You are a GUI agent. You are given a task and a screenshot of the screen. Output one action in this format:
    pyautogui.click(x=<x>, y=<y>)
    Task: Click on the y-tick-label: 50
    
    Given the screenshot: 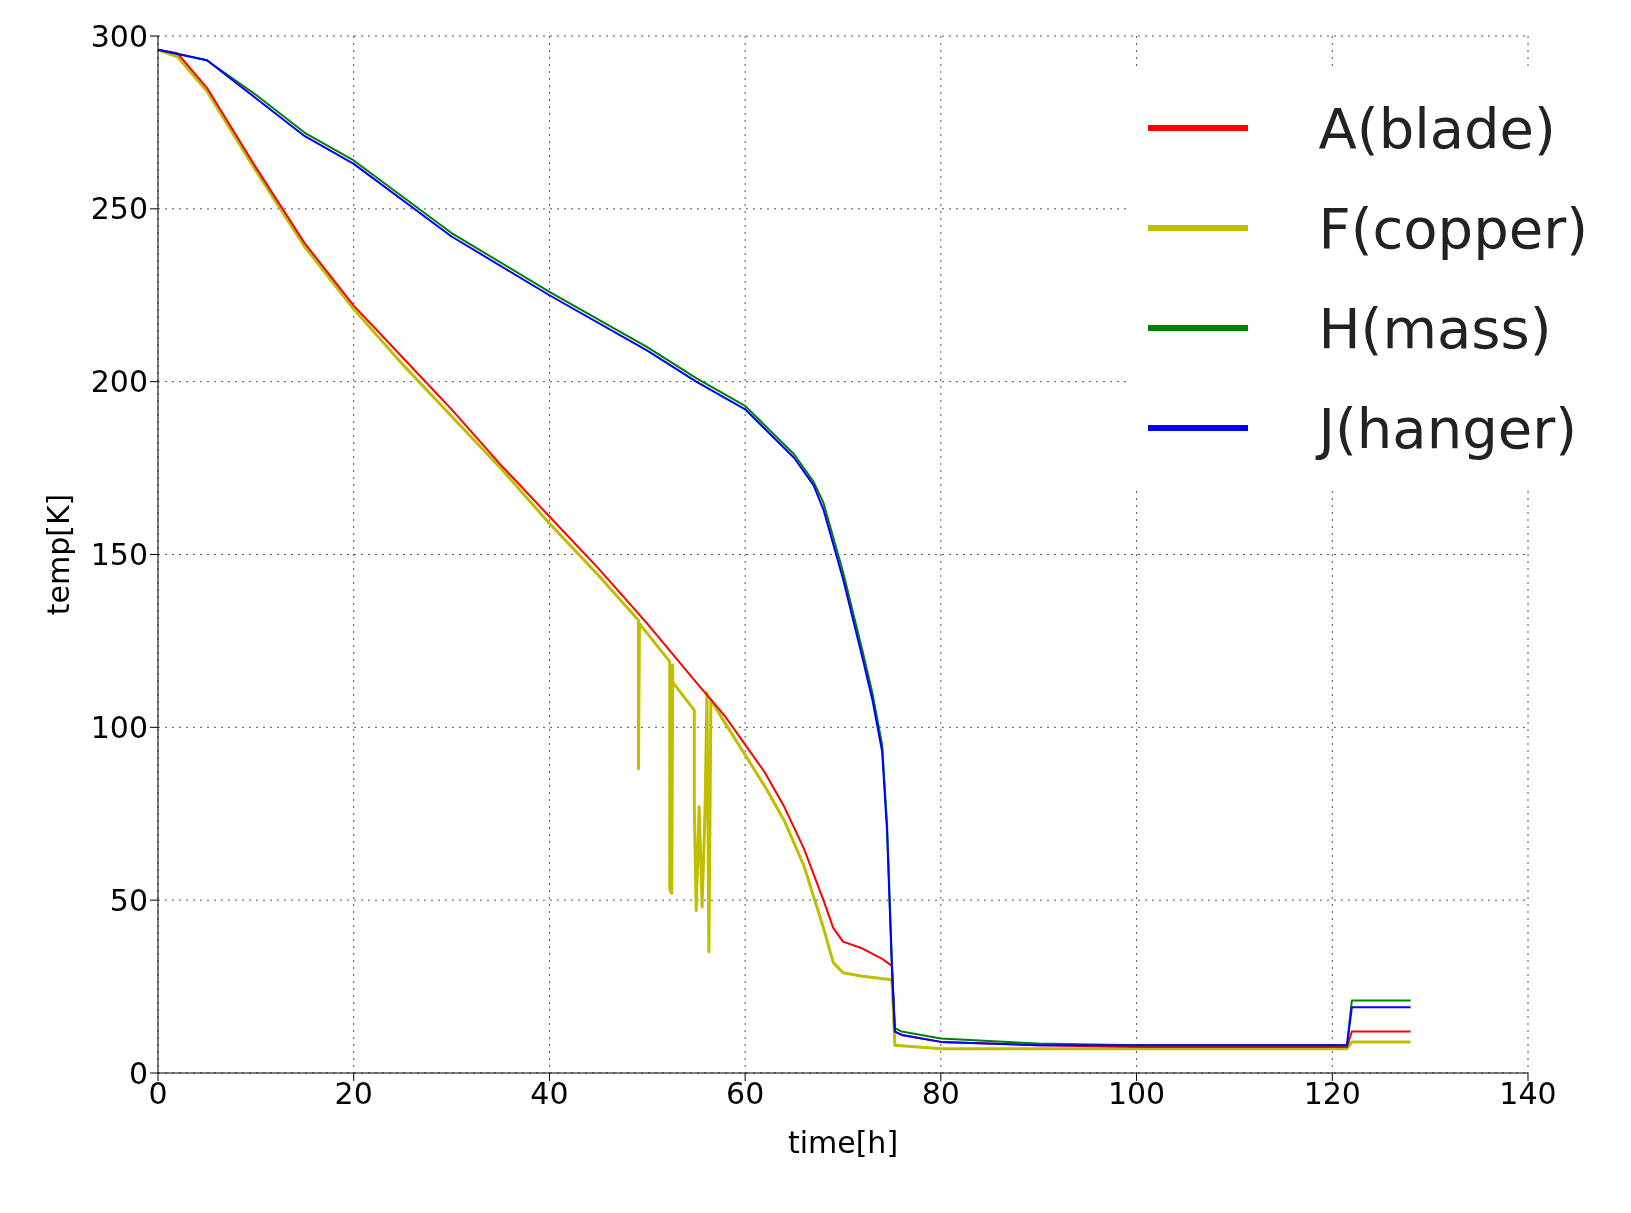 What is the action you would take?
    pyautogui.click(x=128, y=900)
    